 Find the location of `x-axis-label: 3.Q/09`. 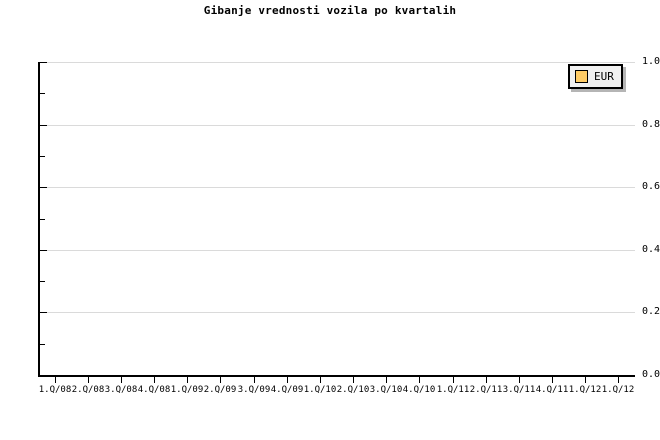

x-axis-label: 3.Q/09 is located at coordinates (254, 390).